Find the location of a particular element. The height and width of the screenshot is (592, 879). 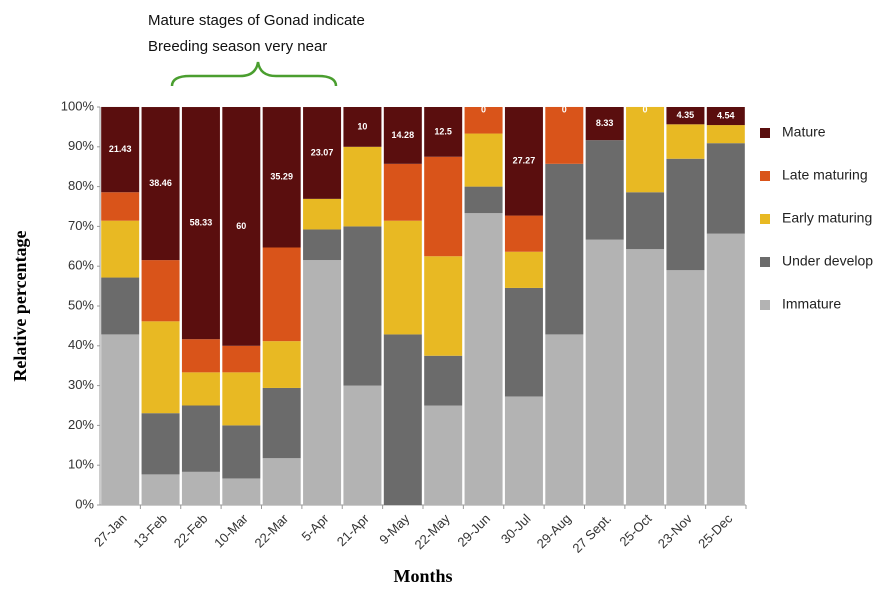

value-label: 60 is located at coordinates (241, 226).